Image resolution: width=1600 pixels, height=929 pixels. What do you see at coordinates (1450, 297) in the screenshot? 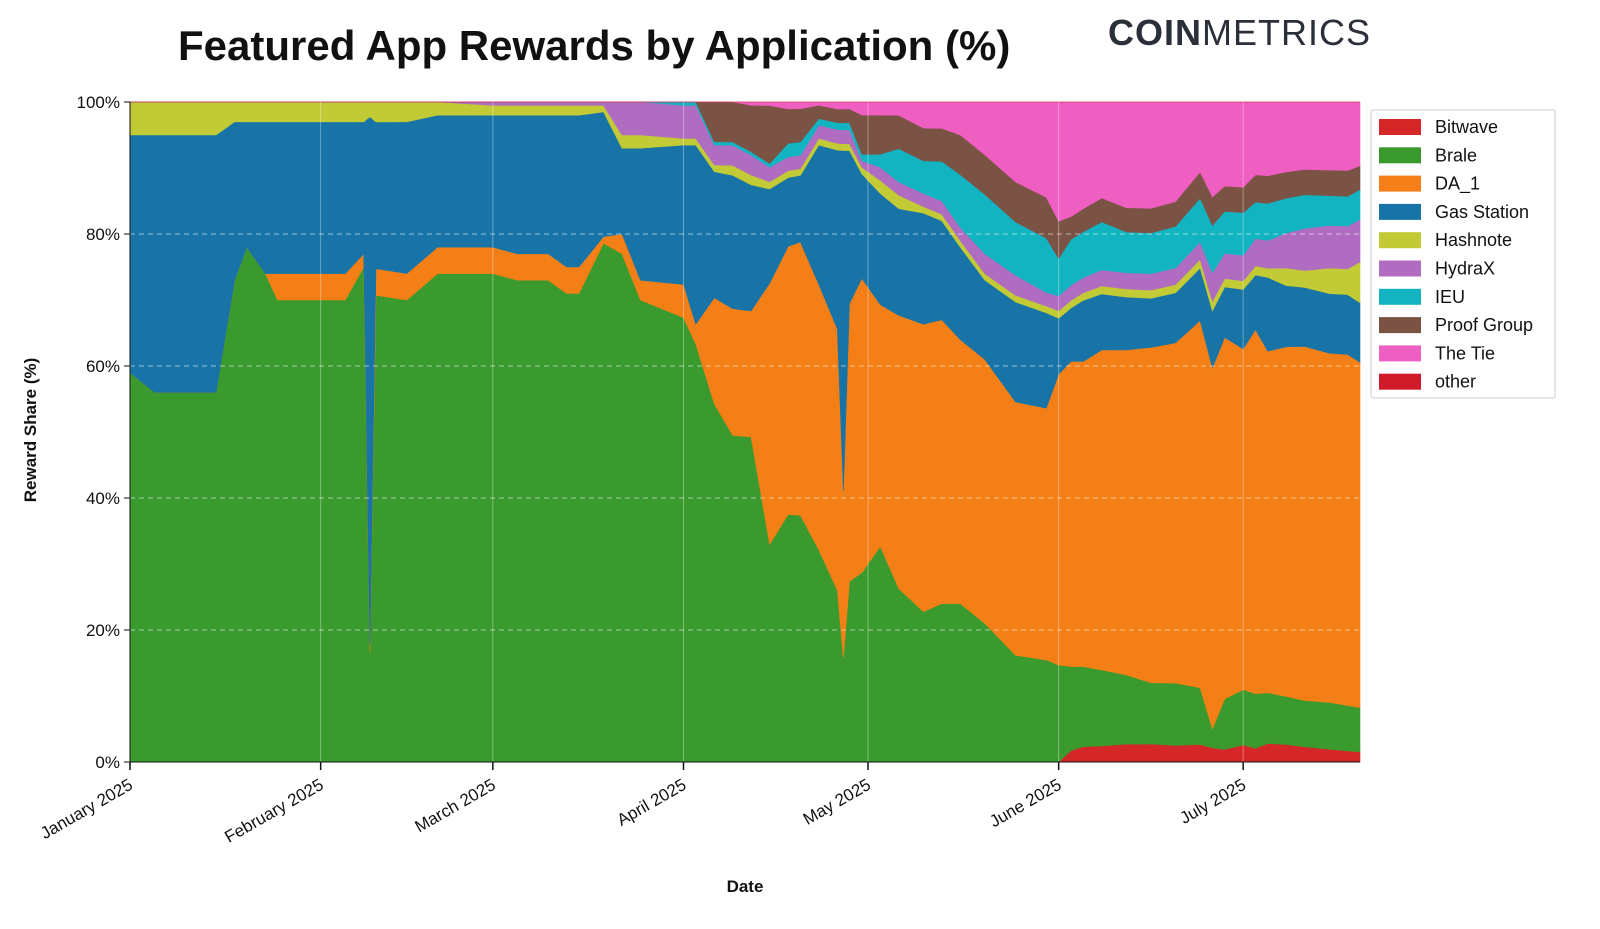
I see `legend-label: IEU` at bounding box center [1450, 297].